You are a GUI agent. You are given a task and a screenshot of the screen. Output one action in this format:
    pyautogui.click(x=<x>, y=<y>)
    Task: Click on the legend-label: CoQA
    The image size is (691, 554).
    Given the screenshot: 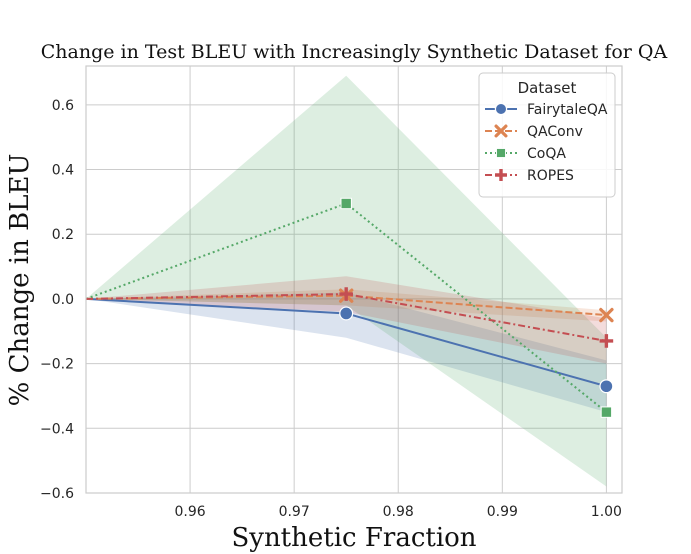 What is the action you would take?
    pyautogui.click(x=546, y=154)
    